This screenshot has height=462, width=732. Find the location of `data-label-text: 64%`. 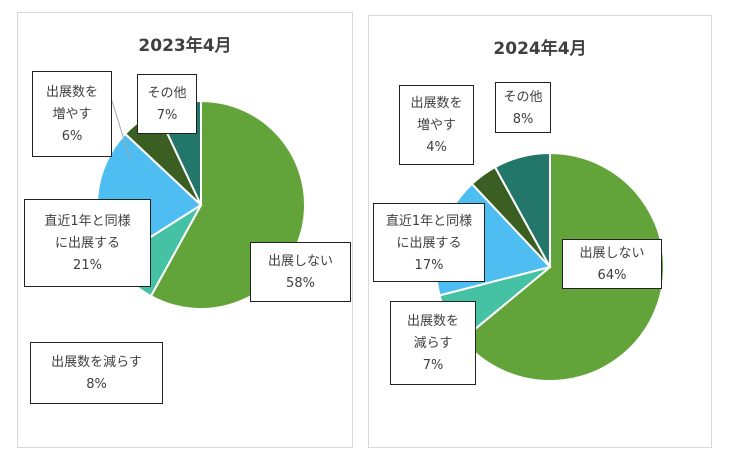

data-label-text: 64% is located at coordinates (612, 275).